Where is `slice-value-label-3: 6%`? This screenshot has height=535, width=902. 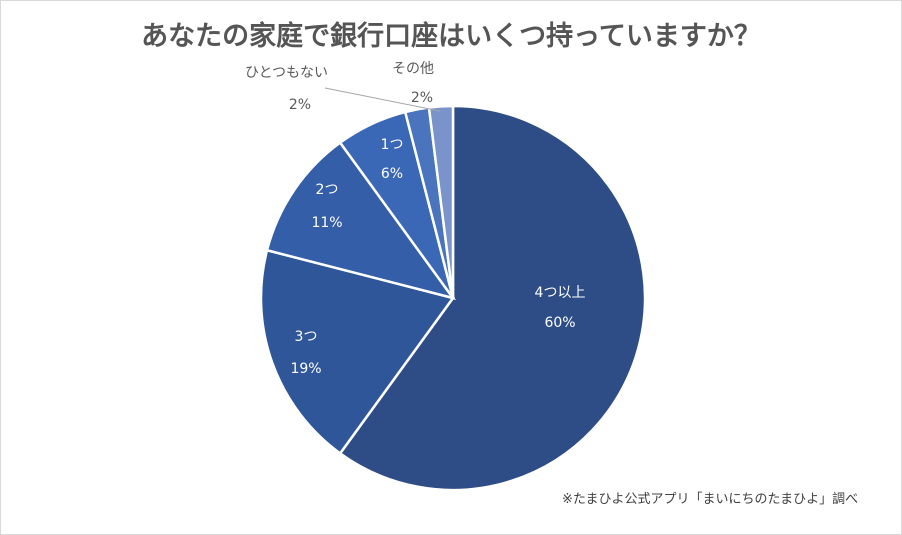 slice-value-label-3: 6% is located at coordinates (392, 174).